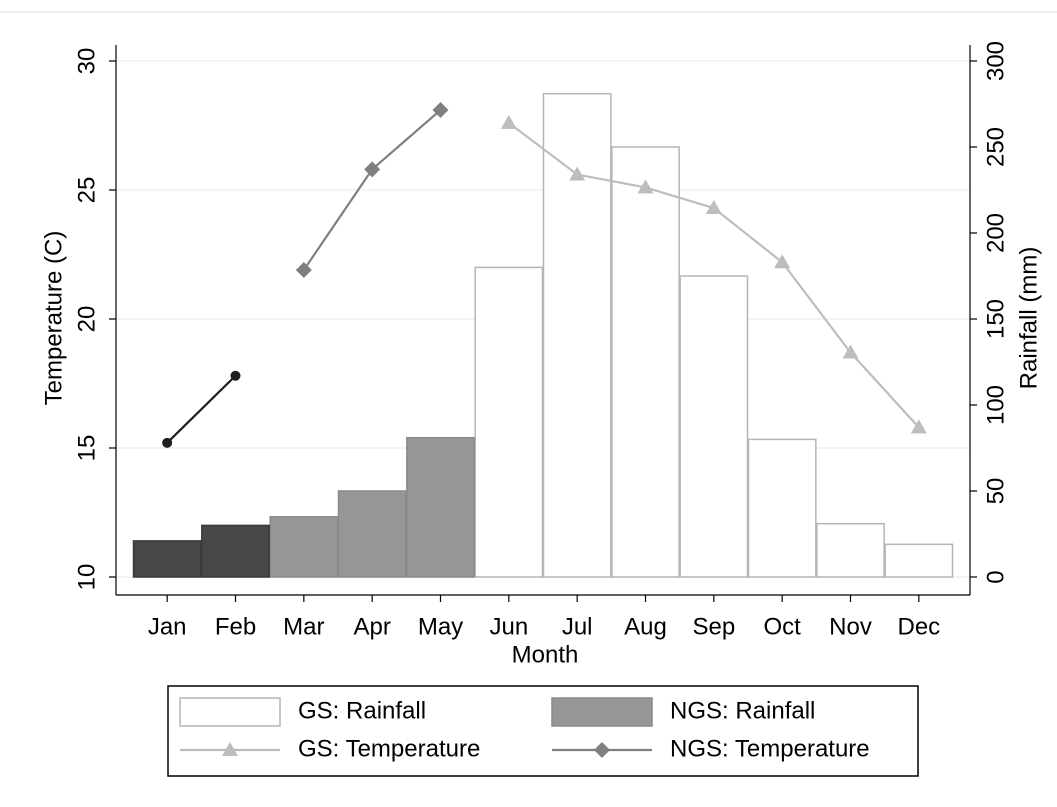  What do you see at coordinates (167, 626) in the screenshot?
I see `x-tick-label: Jan` at bounding box center [167, 626].